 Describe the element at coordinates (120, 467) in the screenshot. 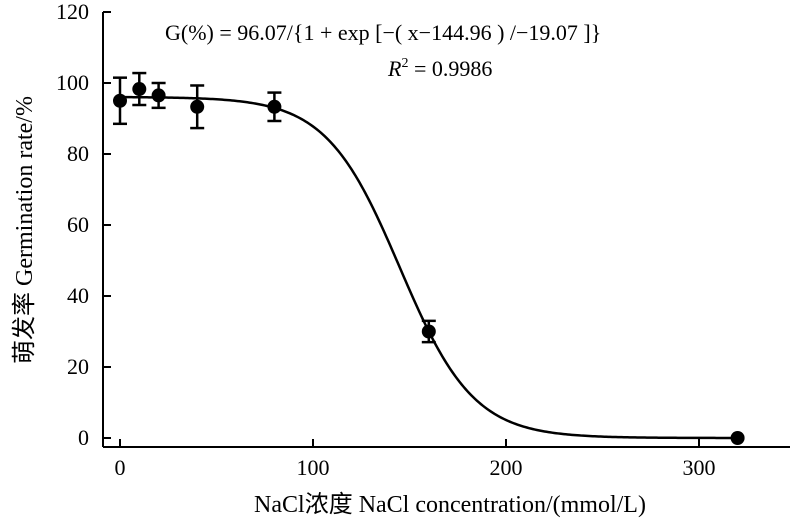

I see `x-tick-label: 0` at that location.